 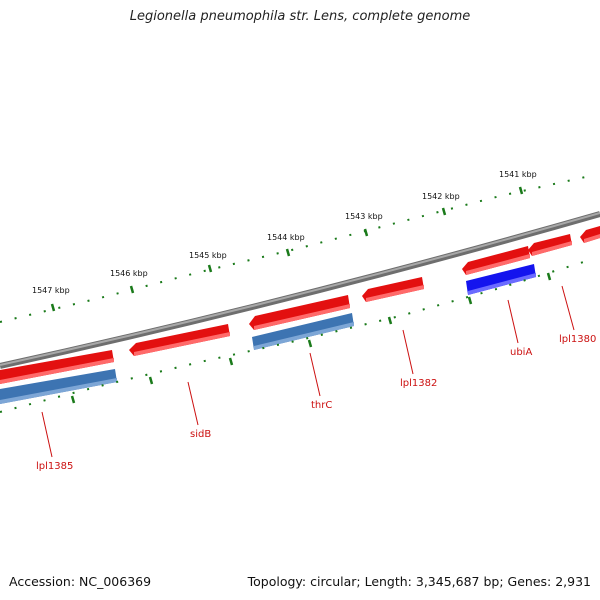 I want to click on kbp-label: 1547 kbp, so click(x=51, y=290).